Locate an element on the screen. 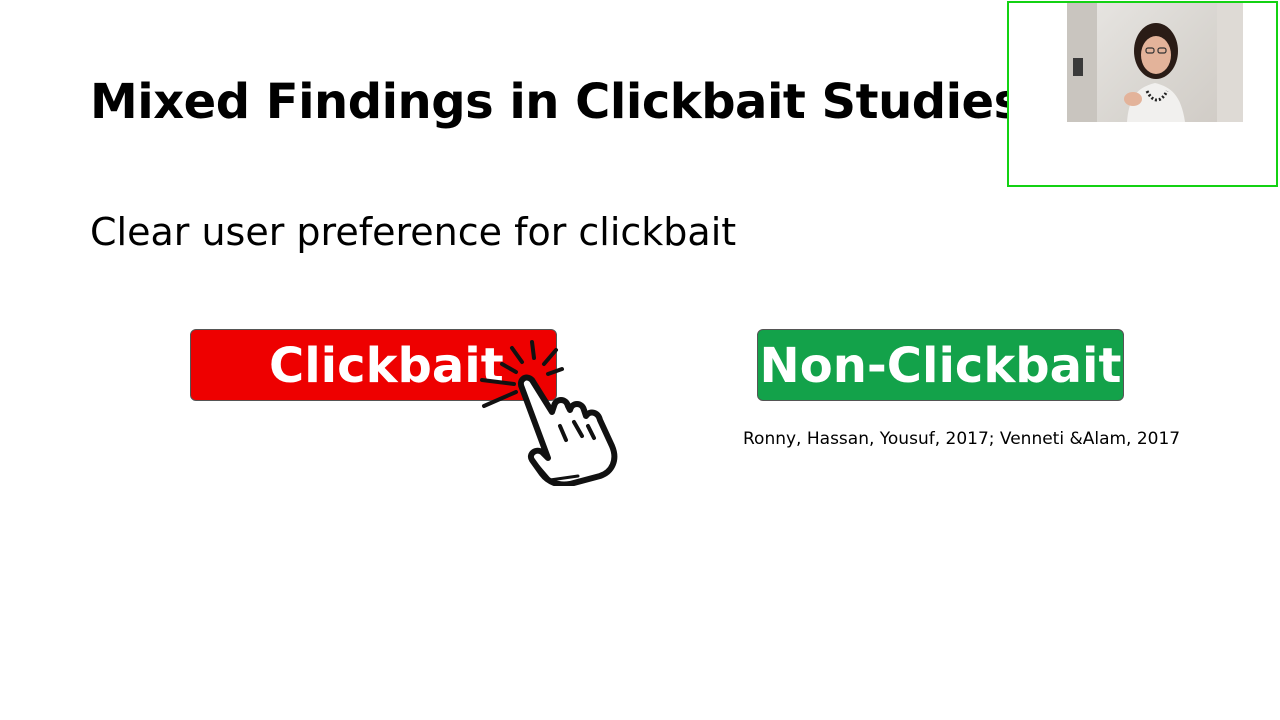 This screenshot has width=1280, height=720. webcam-overlay is located at coordinates (1142, 94).